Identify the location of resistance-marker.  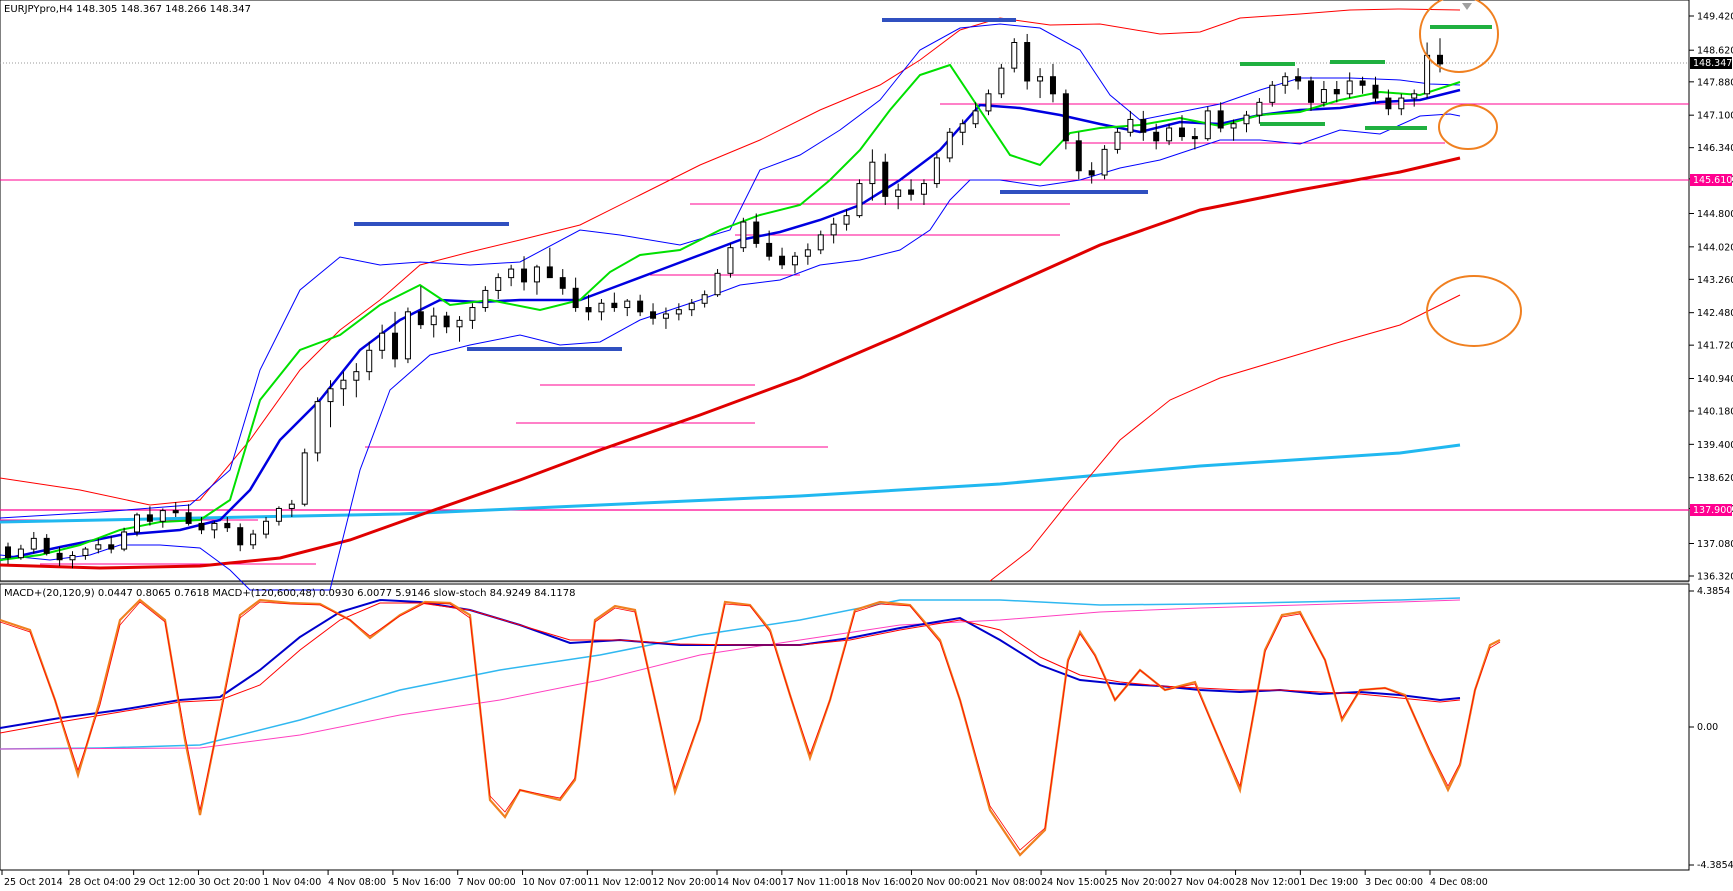
(431, 224).